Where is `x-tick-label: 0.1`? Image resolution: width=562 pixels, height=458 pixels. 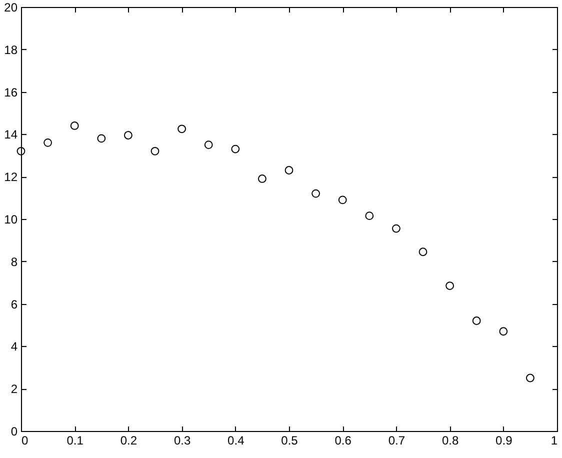 x-tick-label: 0.1 is located at coordinates (75, 441).